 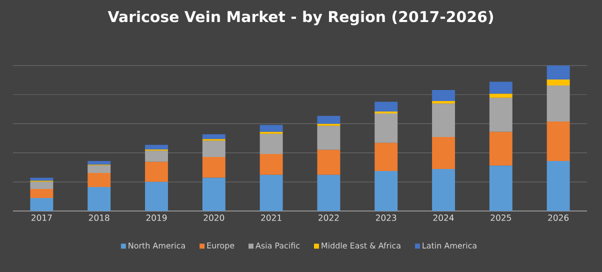 What do you see at coordinates (99, 217) in the screenshot?
I see `x-tick-label: 2018` at bounding box center [99, 217].